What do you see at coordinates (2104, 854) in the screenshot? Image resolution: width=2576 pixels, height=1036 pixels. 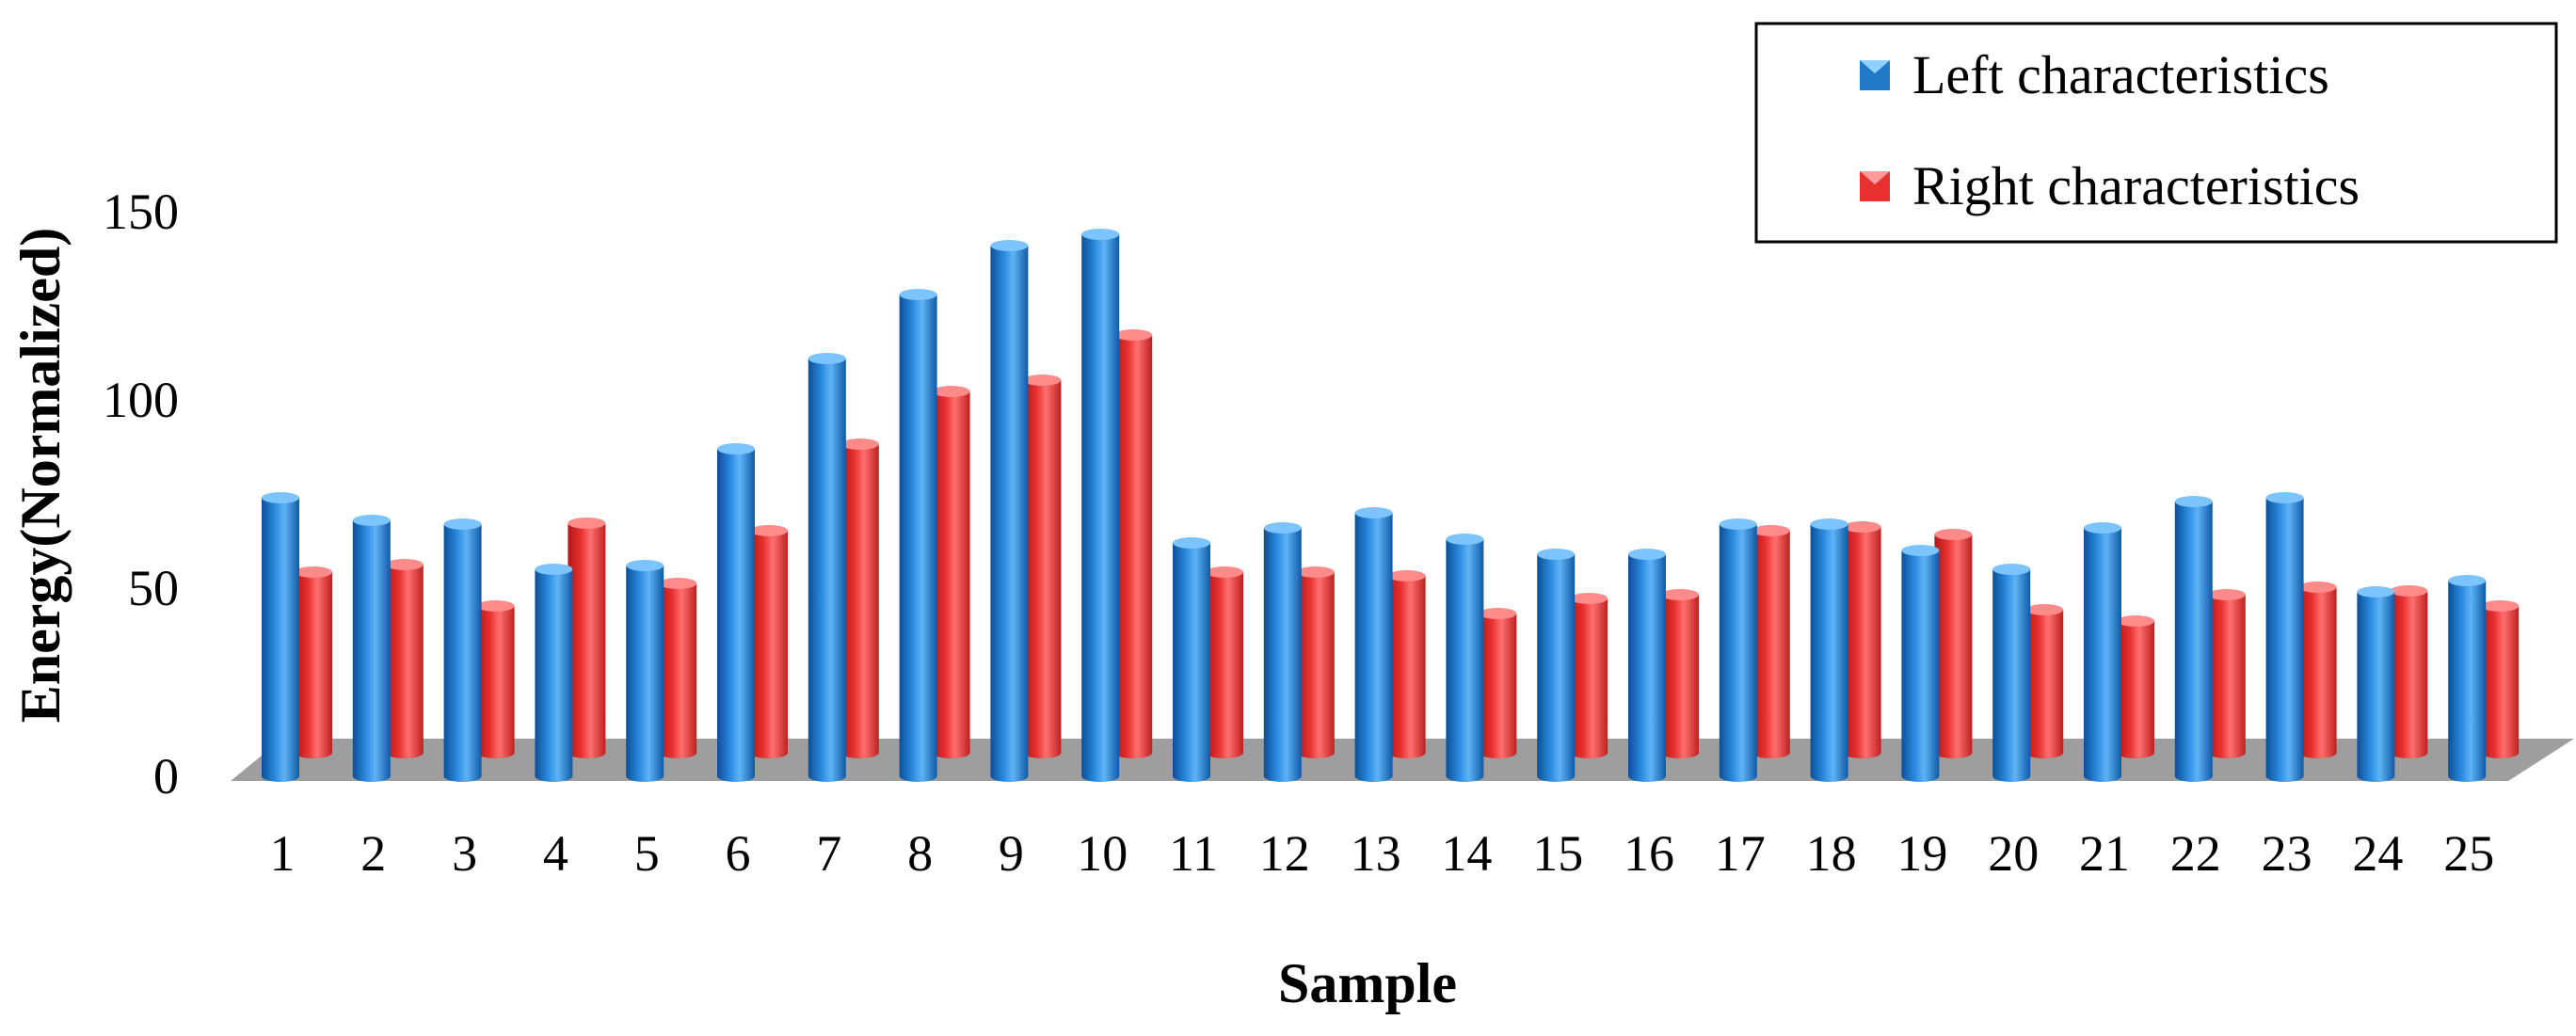 I see `x-tick-label-21: 21` at bounding box center [2104, 854].